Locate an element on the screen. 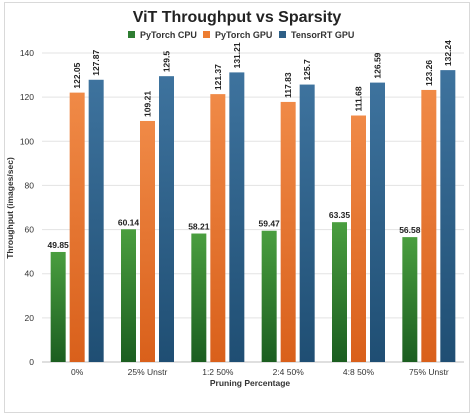 This screenshot has width=474, height=416. data-label-pytorch-cpu: 63.35 is located at coordinates (340, 215).